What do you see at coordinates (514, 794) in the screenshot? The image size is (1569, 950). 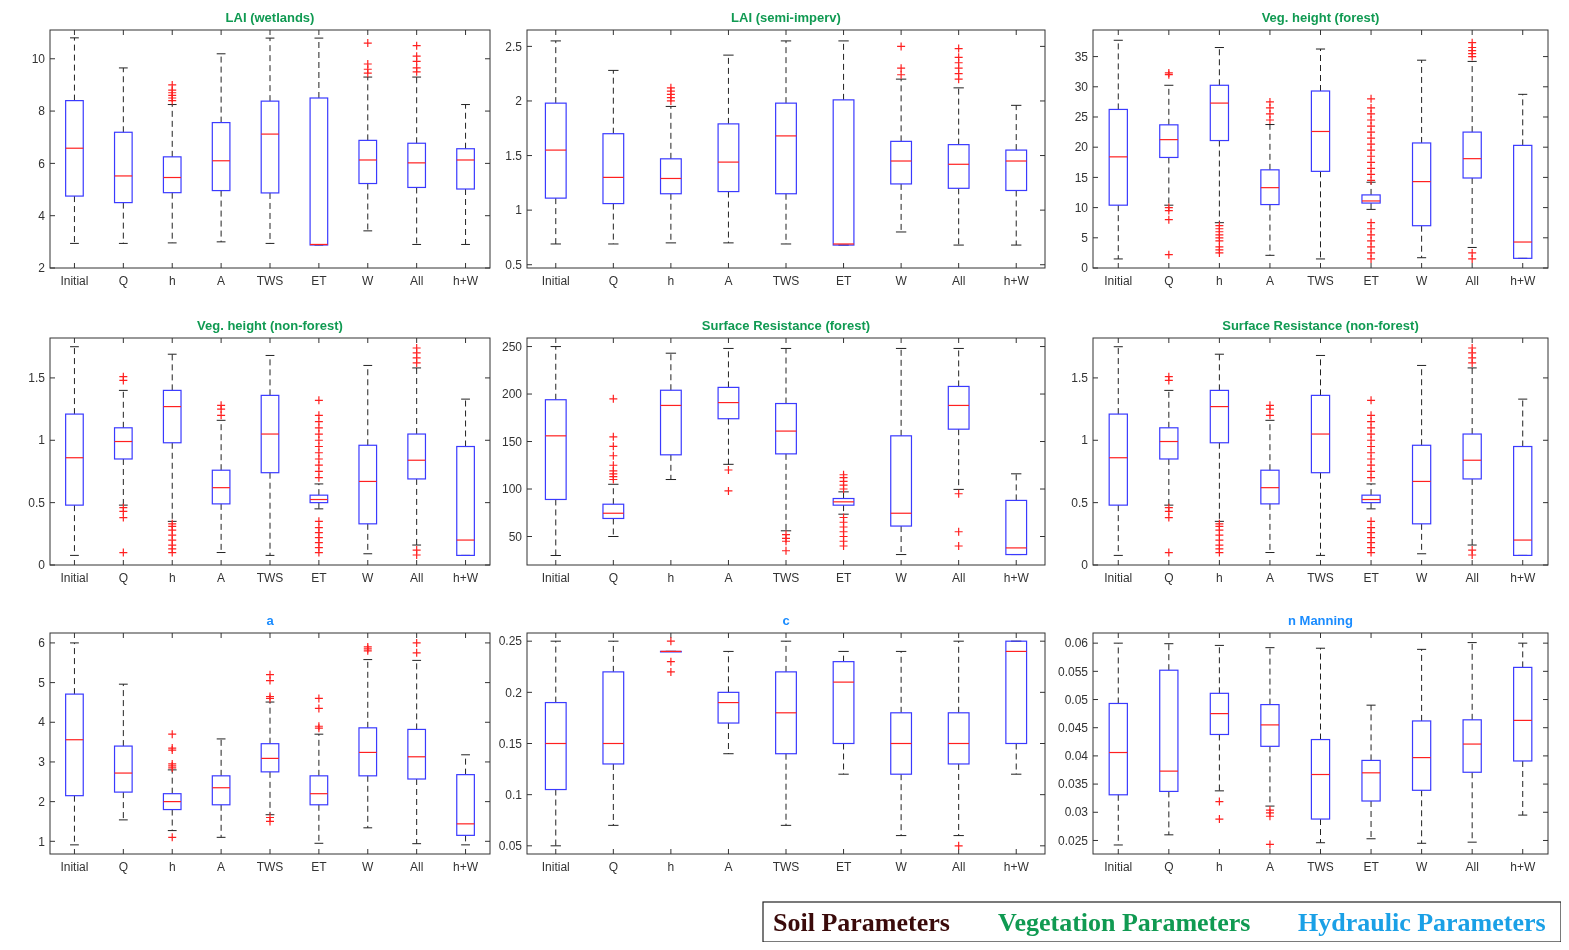 I see `y-tick-label: 0.1` at bounding box center [514, 794].